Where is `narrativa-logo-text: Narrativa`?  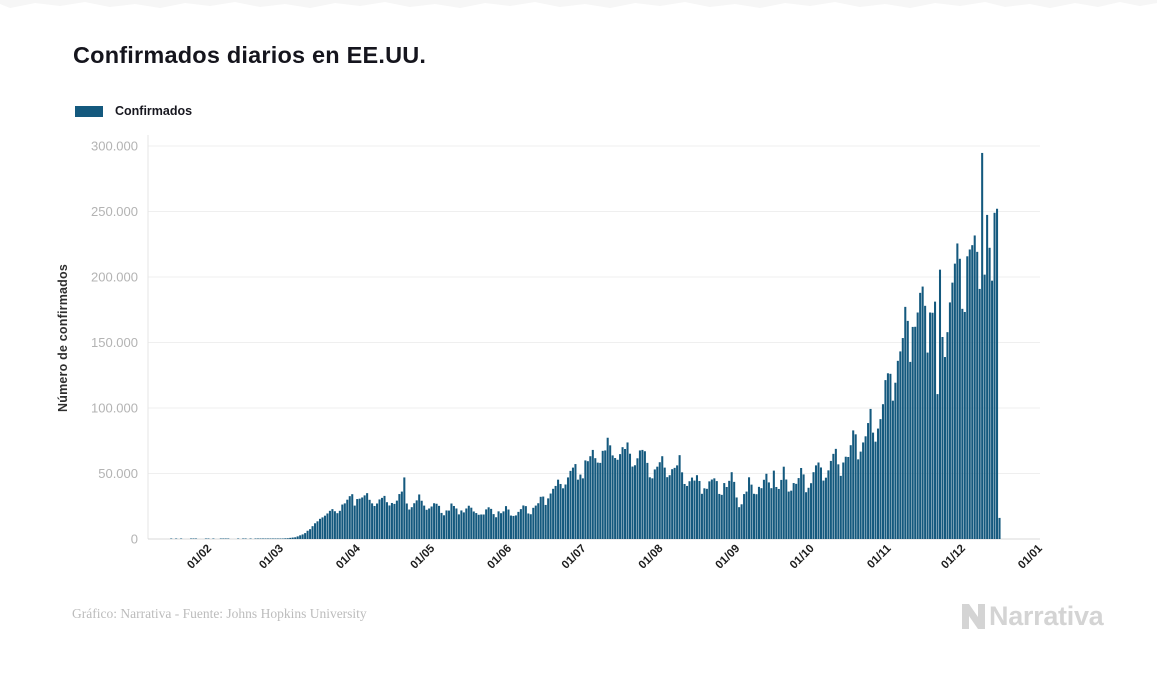
narrativa-logo-text: Narrativa is located at coordinates (1046, 616).